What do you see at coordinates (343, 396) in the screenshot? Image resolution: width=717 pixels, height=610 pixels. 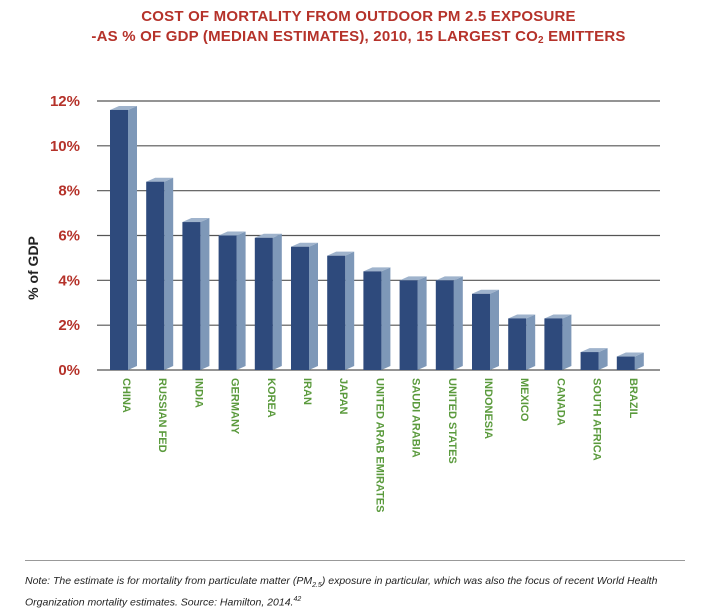 I see `category-label: JAPAN` at bounding box center [343, 396].